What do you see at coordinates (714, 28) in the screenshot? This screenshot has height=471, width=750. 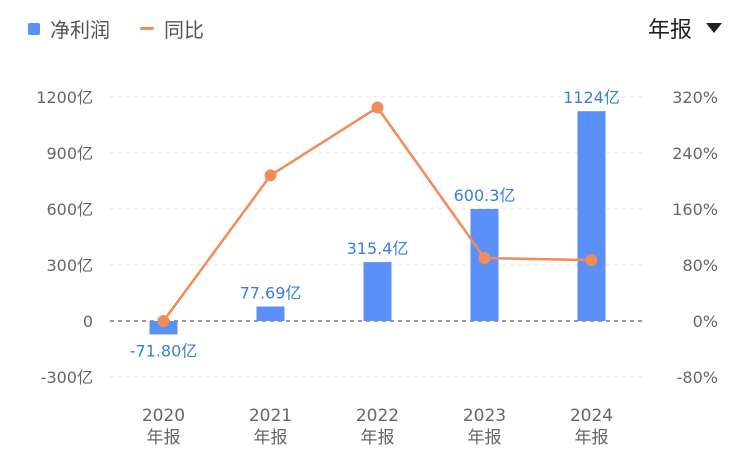 I see `caret-down-icon` at bounding box center [714, 28].